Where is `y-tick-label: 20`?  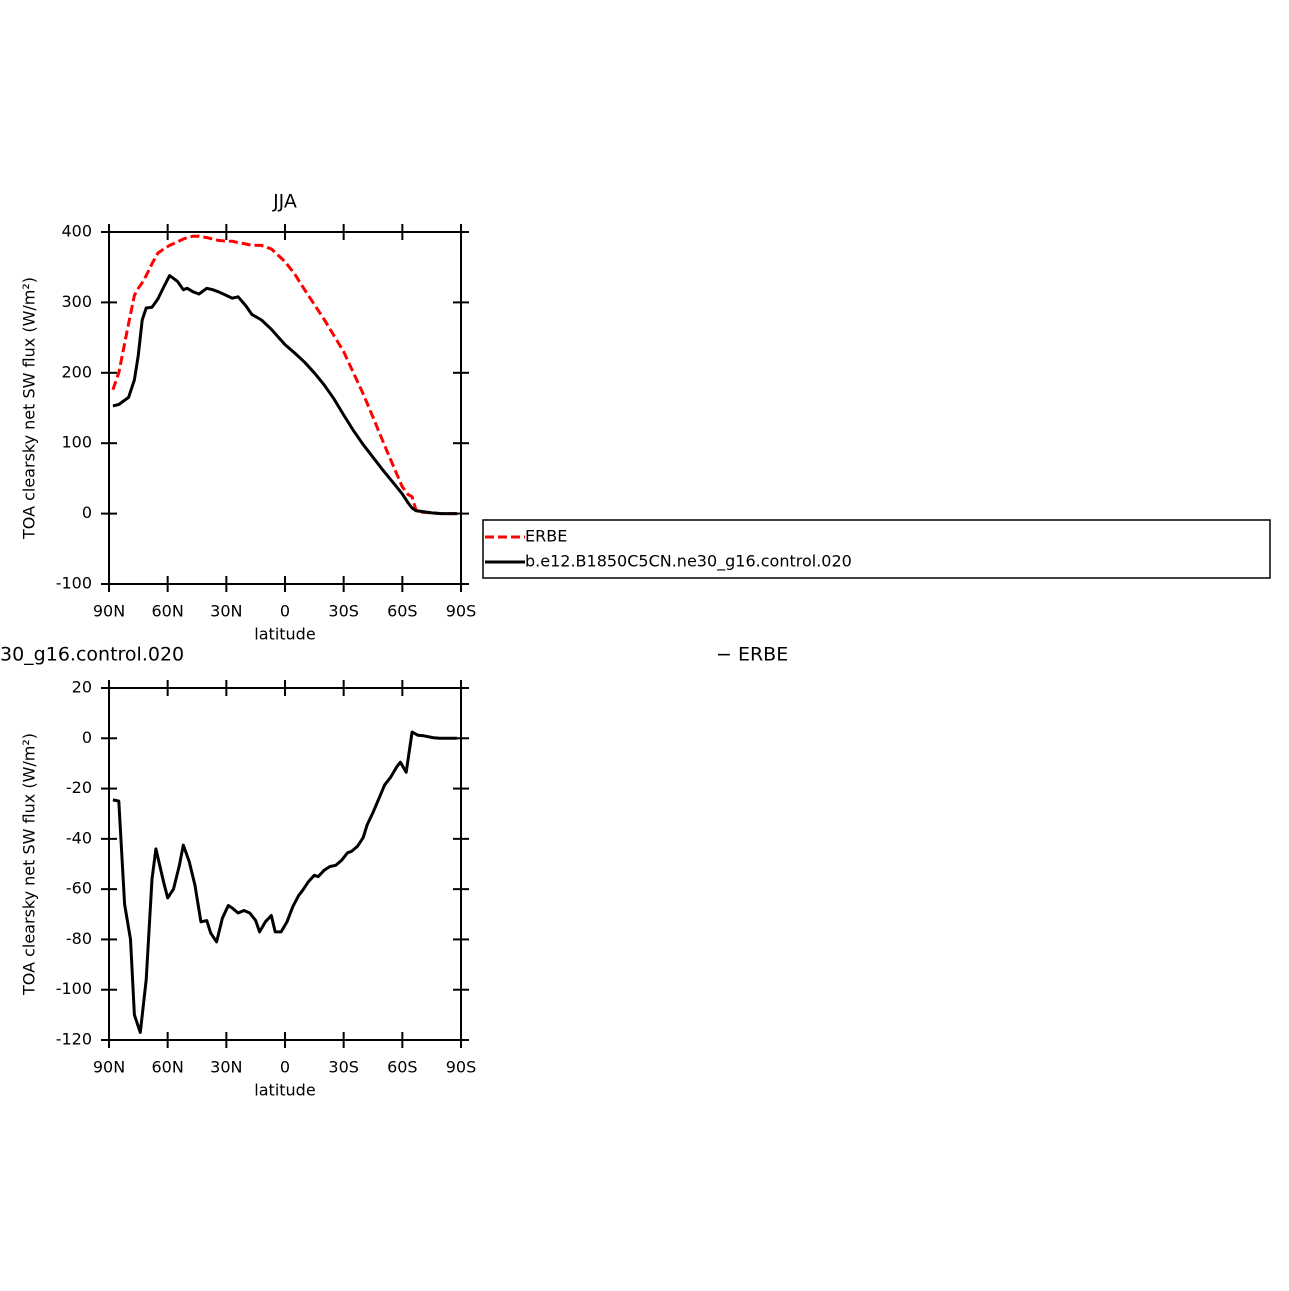
y-tick-label: 20 is located at coordinates (82, 687).